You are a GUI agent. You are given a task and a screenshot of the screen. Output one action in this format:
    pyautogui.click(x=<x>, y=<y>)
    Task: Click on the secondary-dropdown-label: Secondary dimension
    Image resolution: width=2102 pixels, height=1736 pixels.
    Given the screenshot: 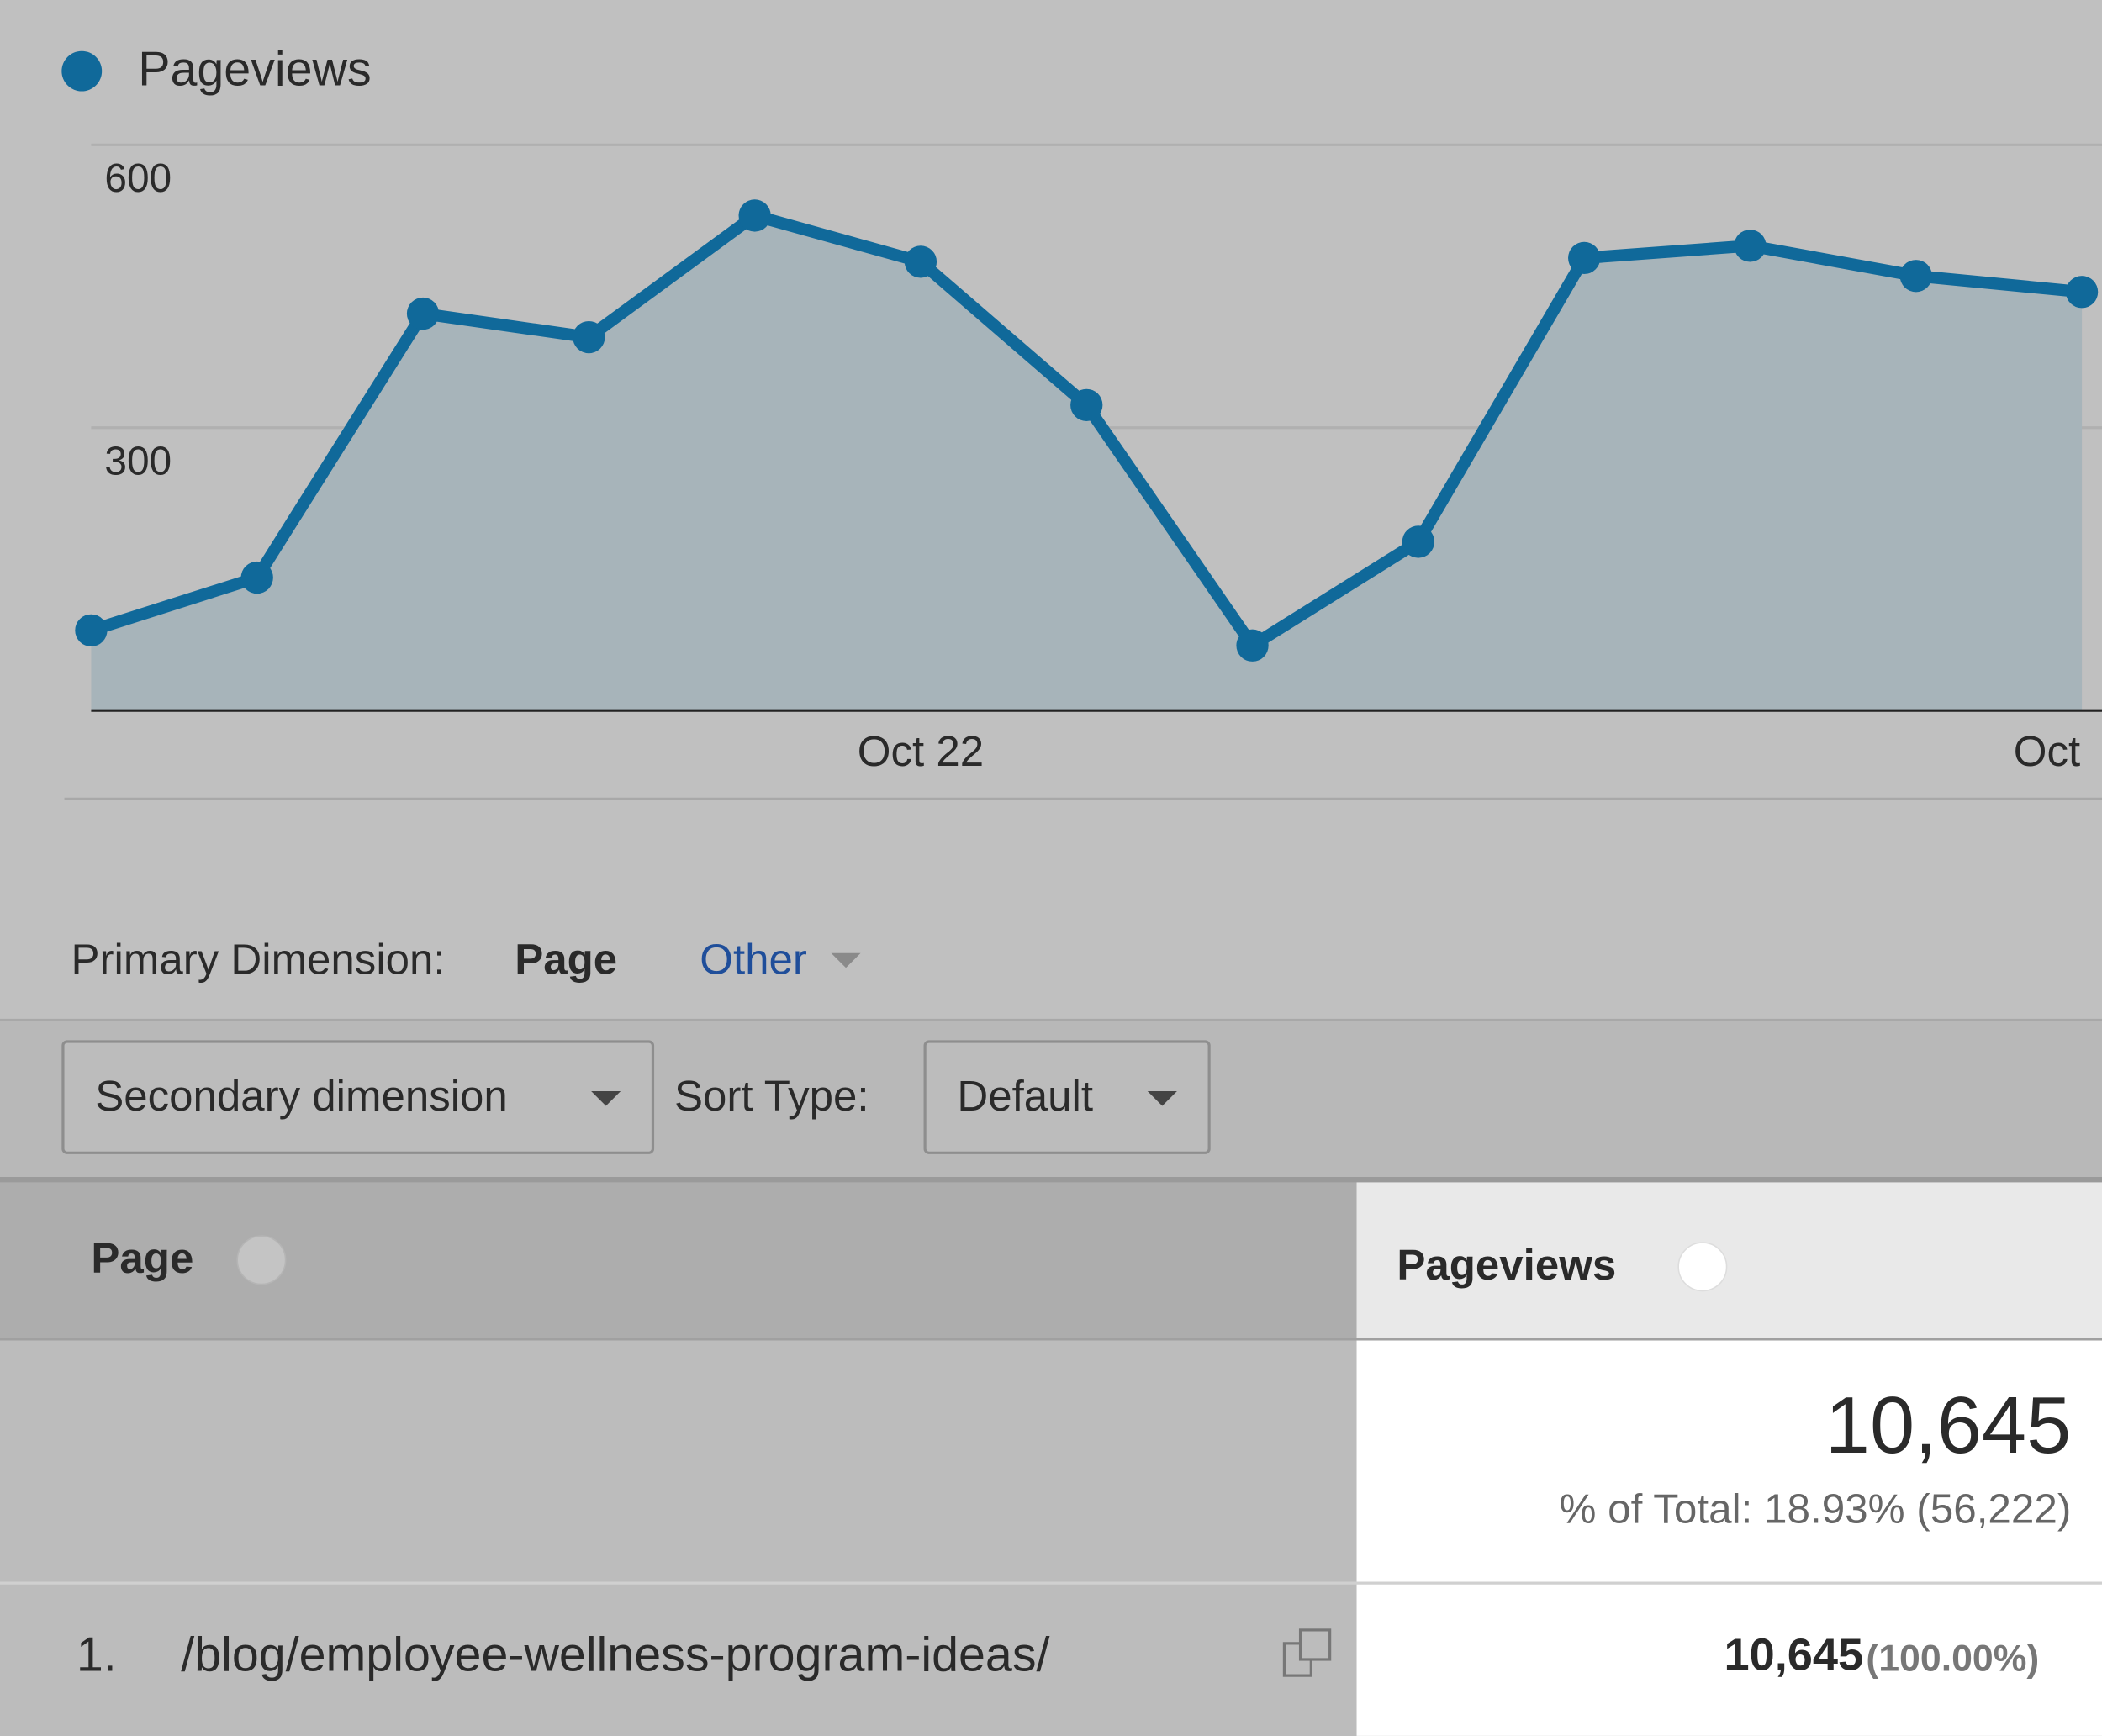 What is the action you would take?
    pyautogui.click(x=301, y=1096)
    